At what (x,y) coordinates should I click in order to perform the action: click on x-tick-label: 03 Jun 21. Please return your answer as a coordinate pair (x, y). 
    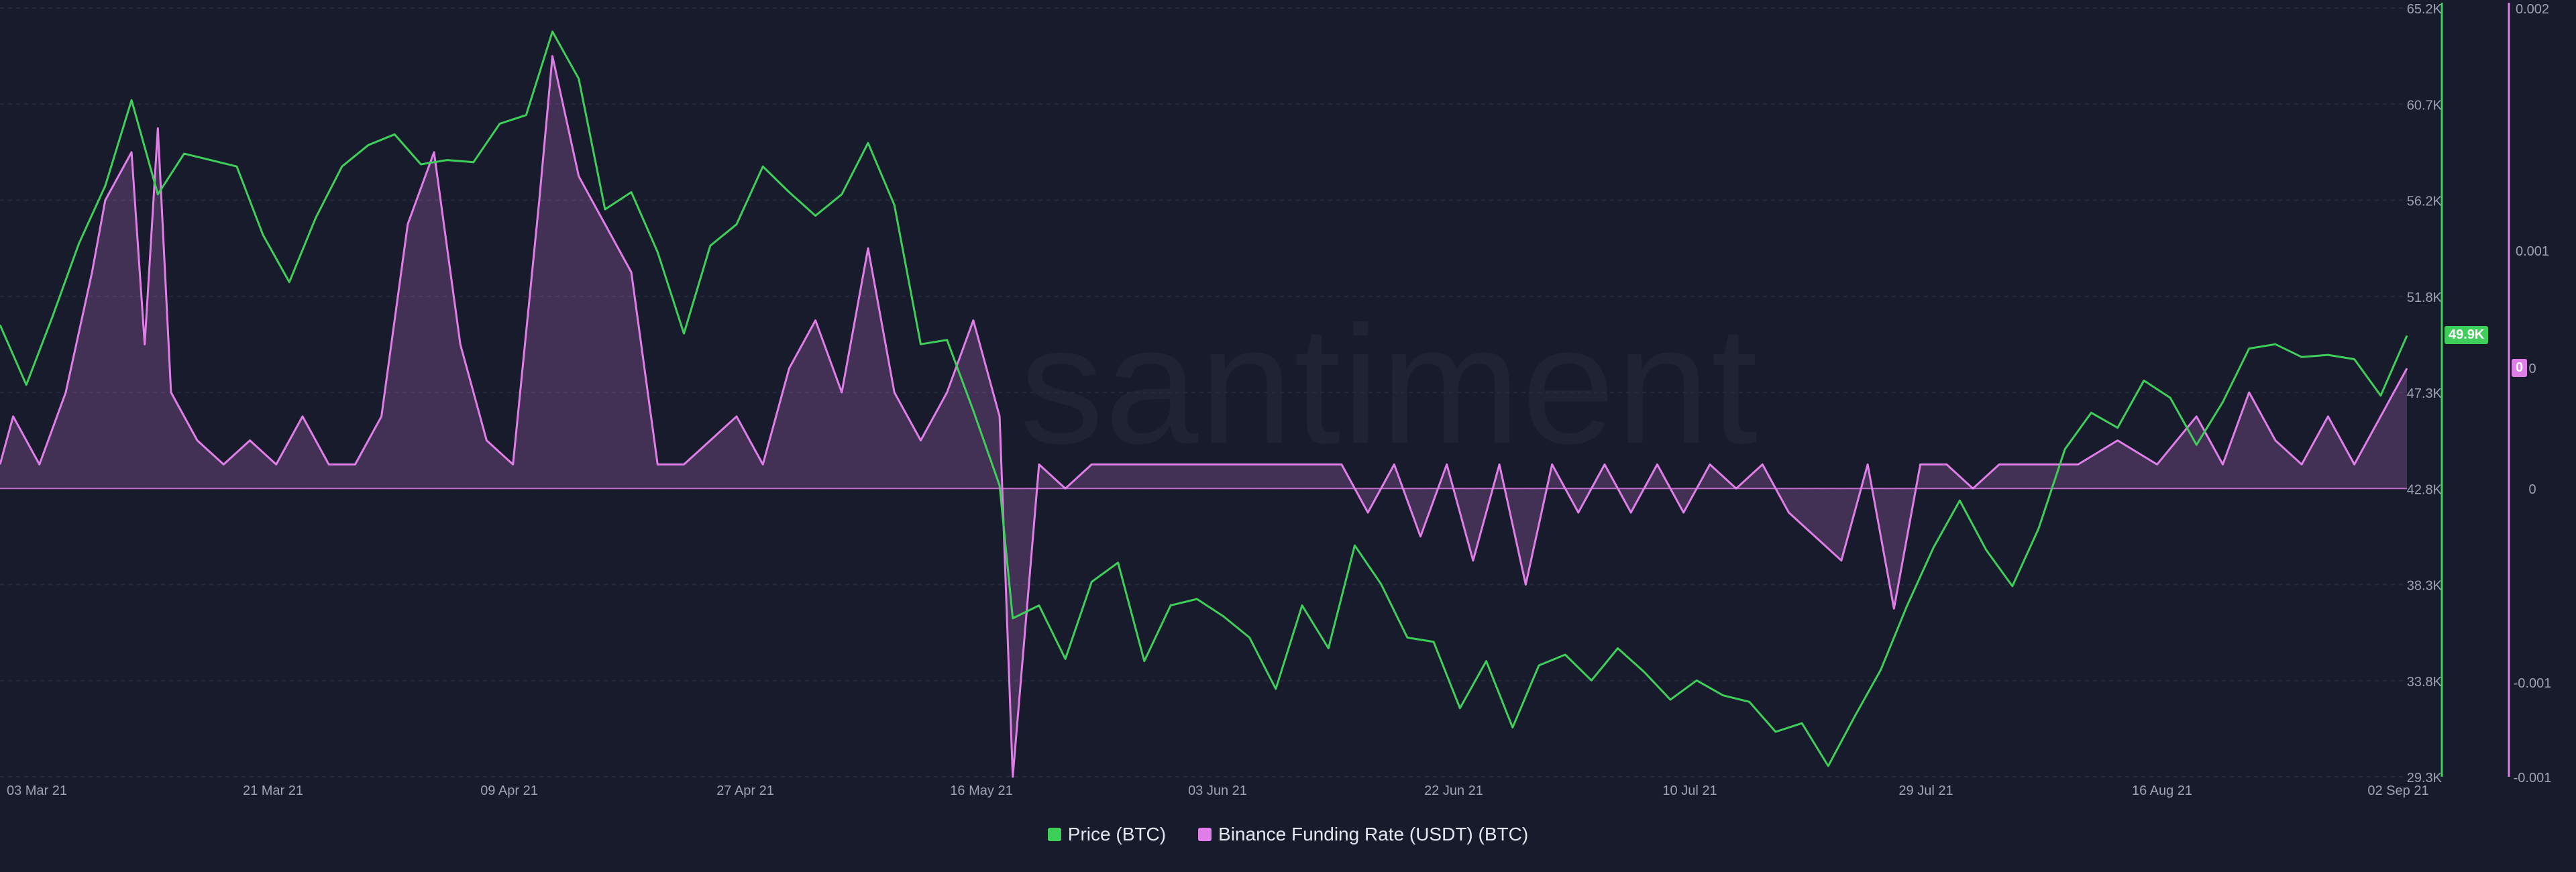
    Looking at the image, I should click on (1217, 790).